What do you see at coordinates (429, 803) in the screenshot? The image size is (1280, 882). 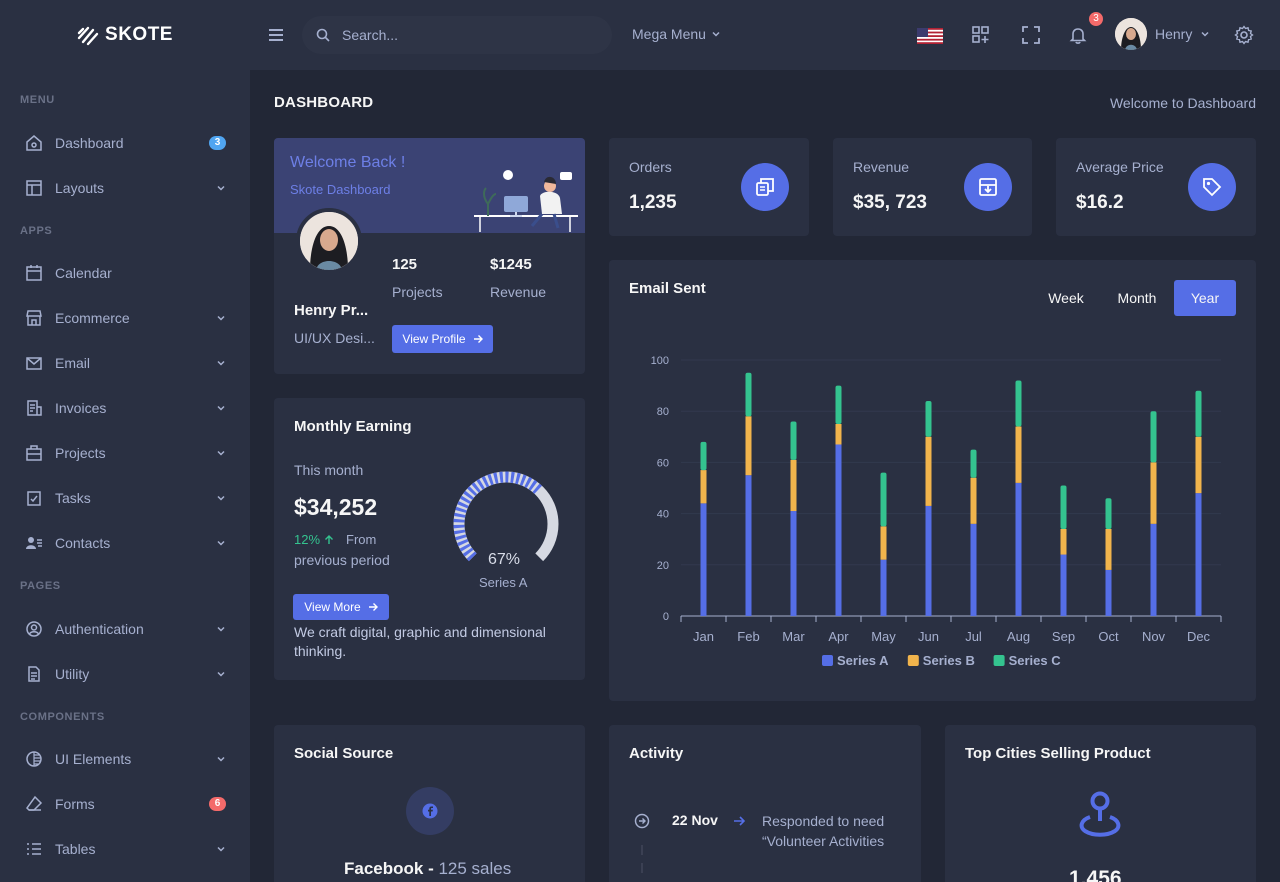 I see `social-source-card: Social Source Facebook - 125 sales` at bounding box center [429, 803].